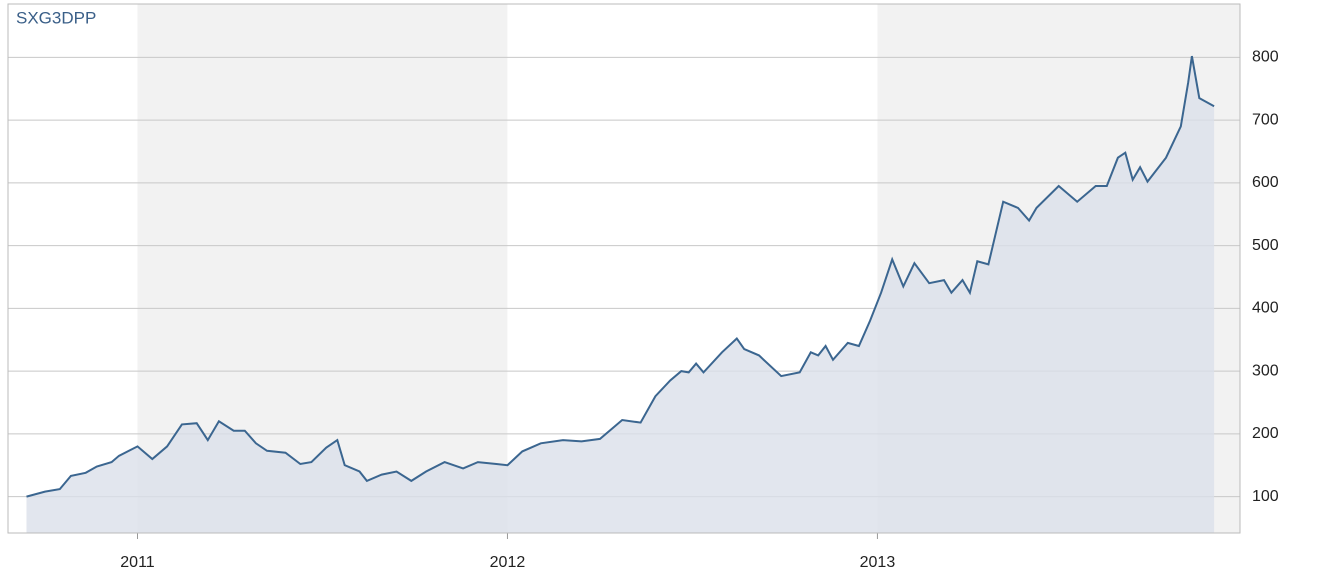  What do you see at coordinates (137, 562) in the screenshot?
I see `x-tick-label: 2011` at bounding box center [137, 562].